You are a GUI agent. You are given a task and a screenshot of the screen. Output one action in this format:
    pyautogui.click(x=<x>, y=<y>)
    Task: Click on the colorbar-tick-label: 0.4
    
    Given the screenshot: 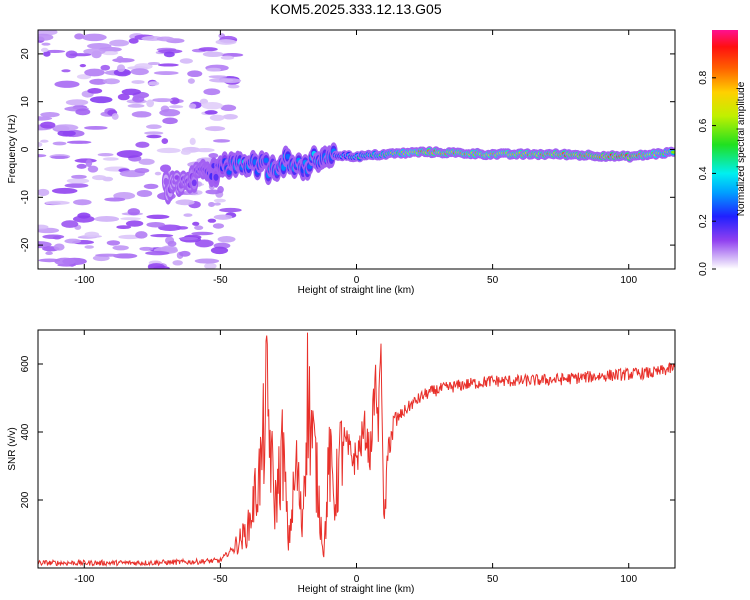 What is the action you would take?
    pyautogui.click(x=703, y=173)
    